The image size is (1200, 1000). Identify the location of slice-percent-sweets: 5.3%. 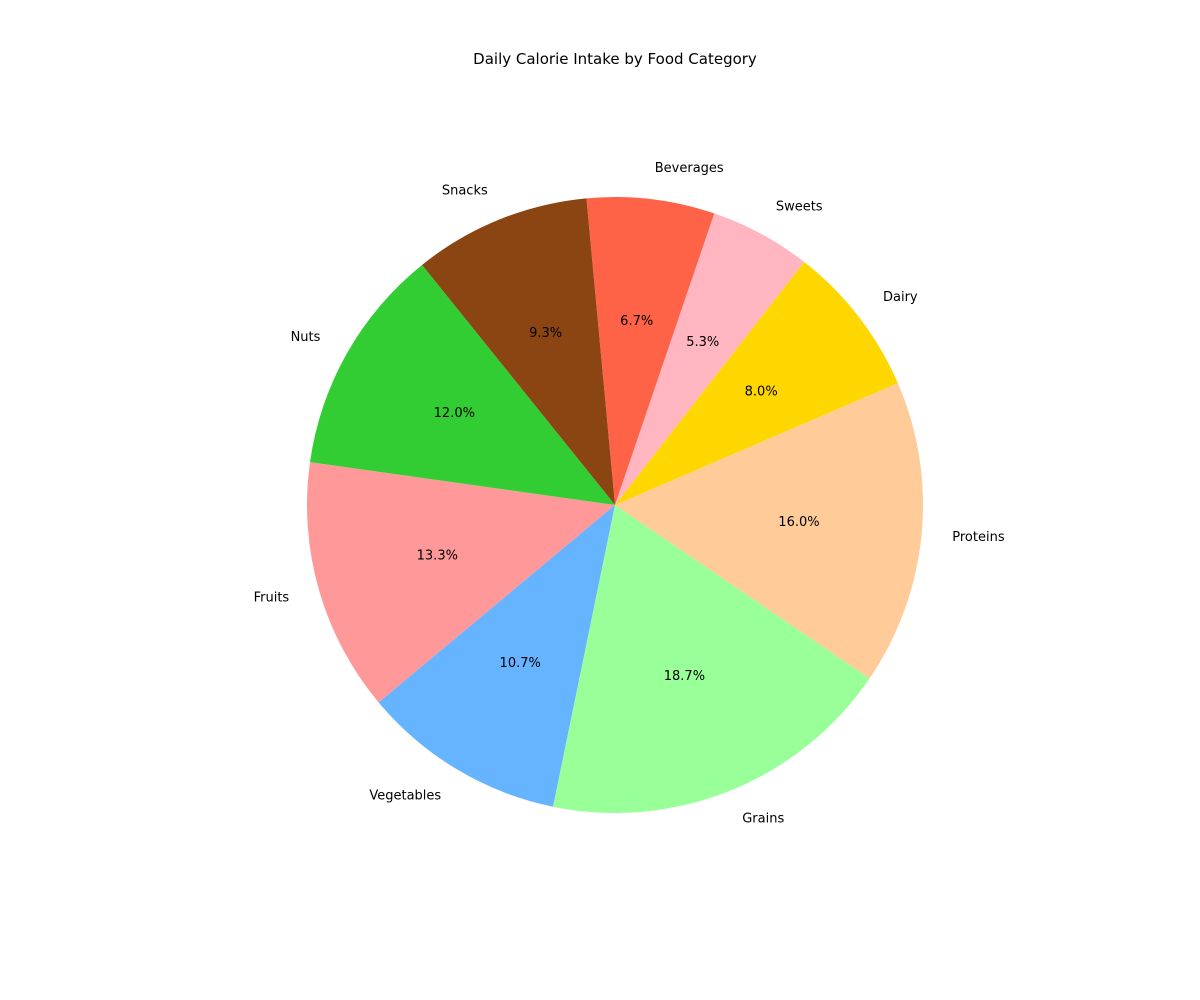
(702, 342).